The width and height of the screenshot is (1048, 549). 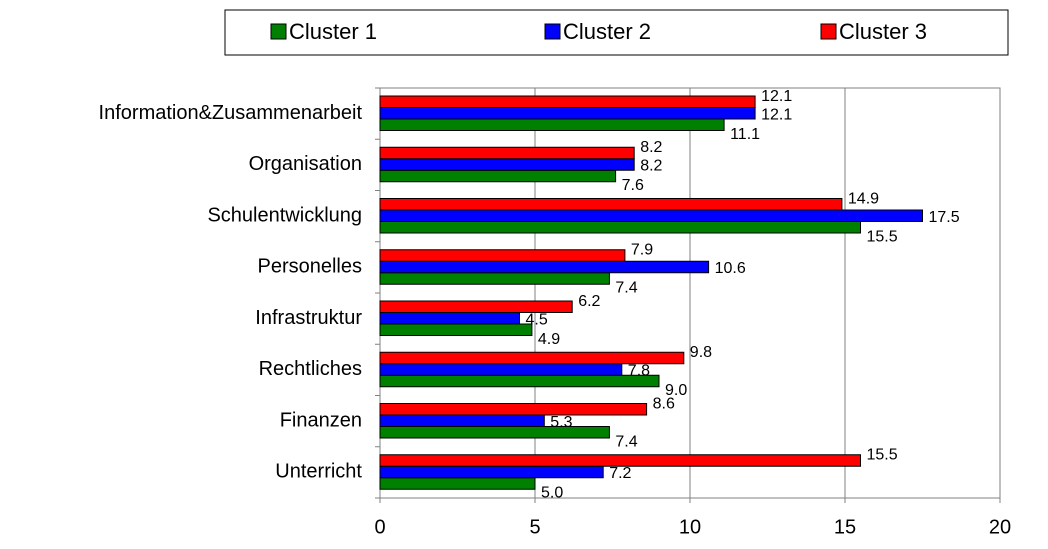 What do you see at coordinates (633, 185) in the screenshot?
I see `data-label: 7.6` at bounding box center [633, 185].